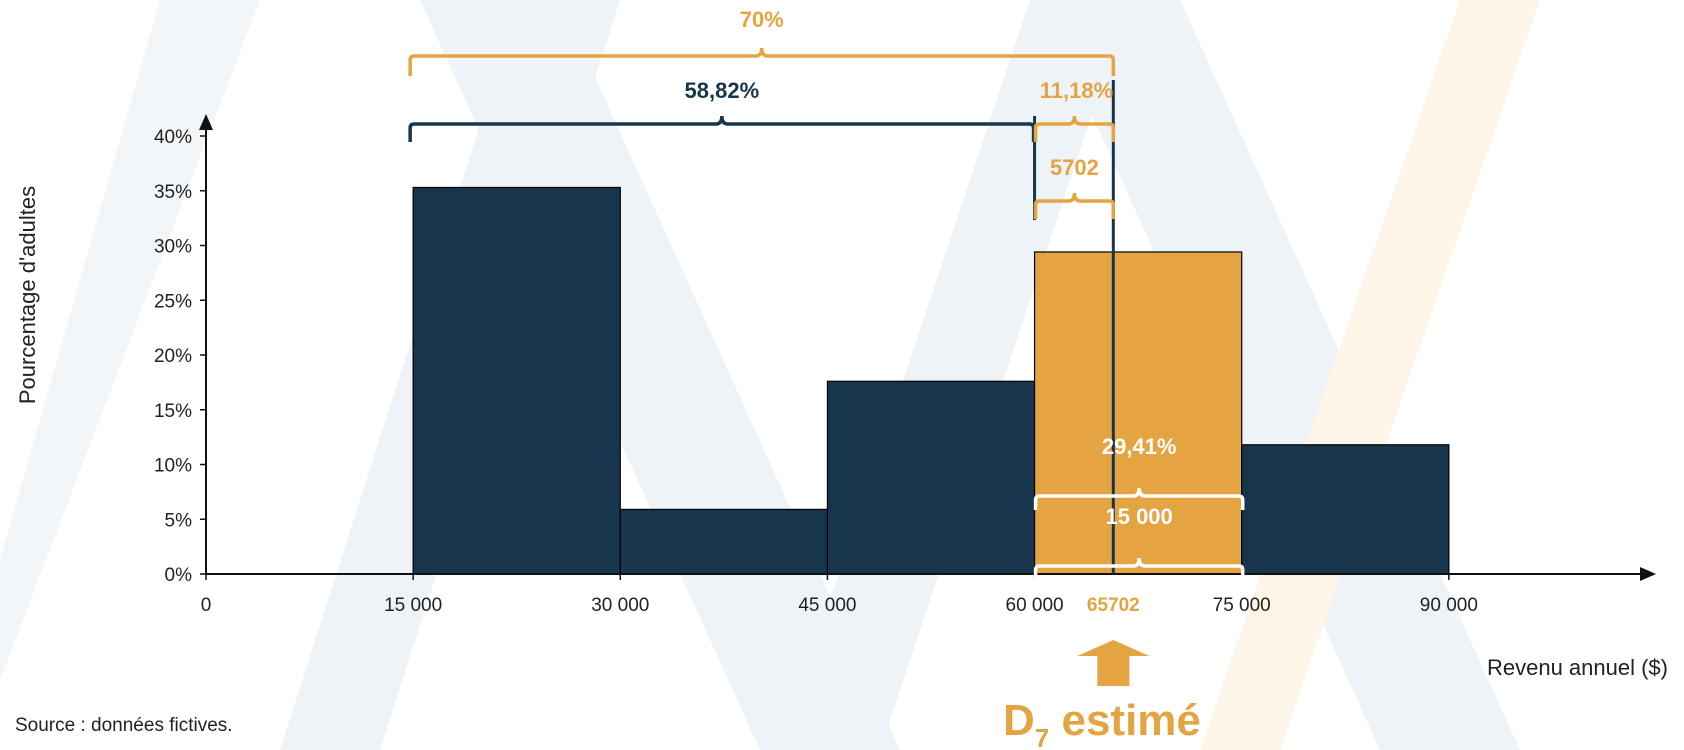 Image resolution: width=1684 pixels, height=750 pixels. Describe the element at coordinates (827, 605) in the screenshot. I see `x-tick-label: 45 000` at that location.